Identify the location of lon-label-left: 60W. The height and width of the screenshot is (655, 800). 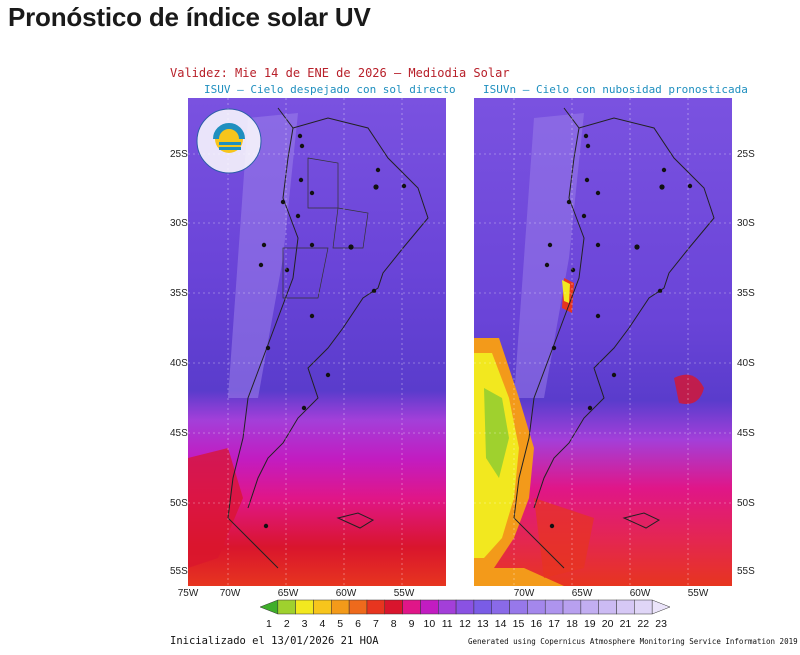
(346, 593).